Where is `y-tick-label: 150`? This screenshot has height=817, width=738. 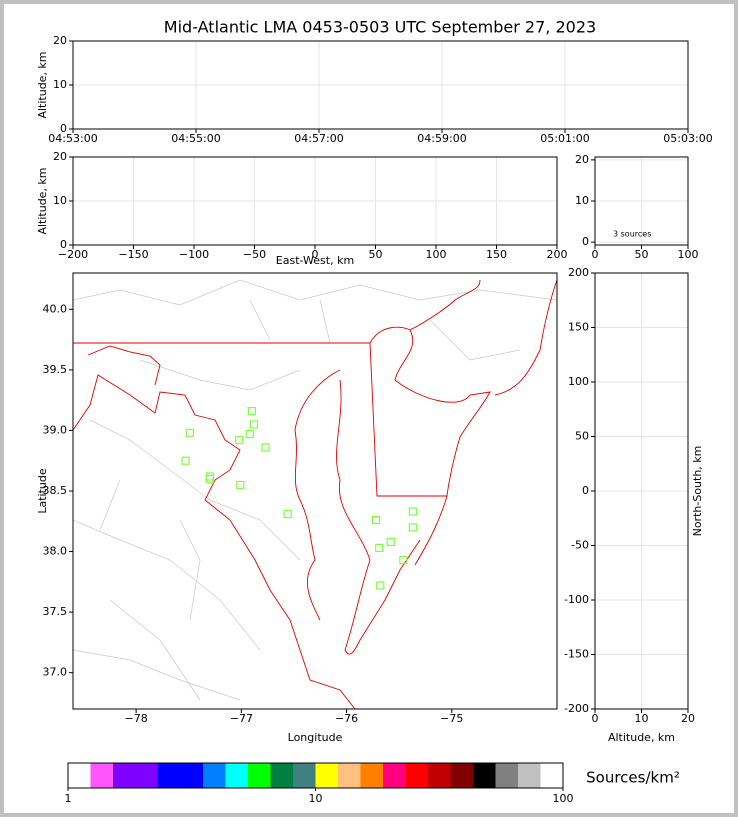
y-tick-label: 150 is located at coordinates (578, 327).